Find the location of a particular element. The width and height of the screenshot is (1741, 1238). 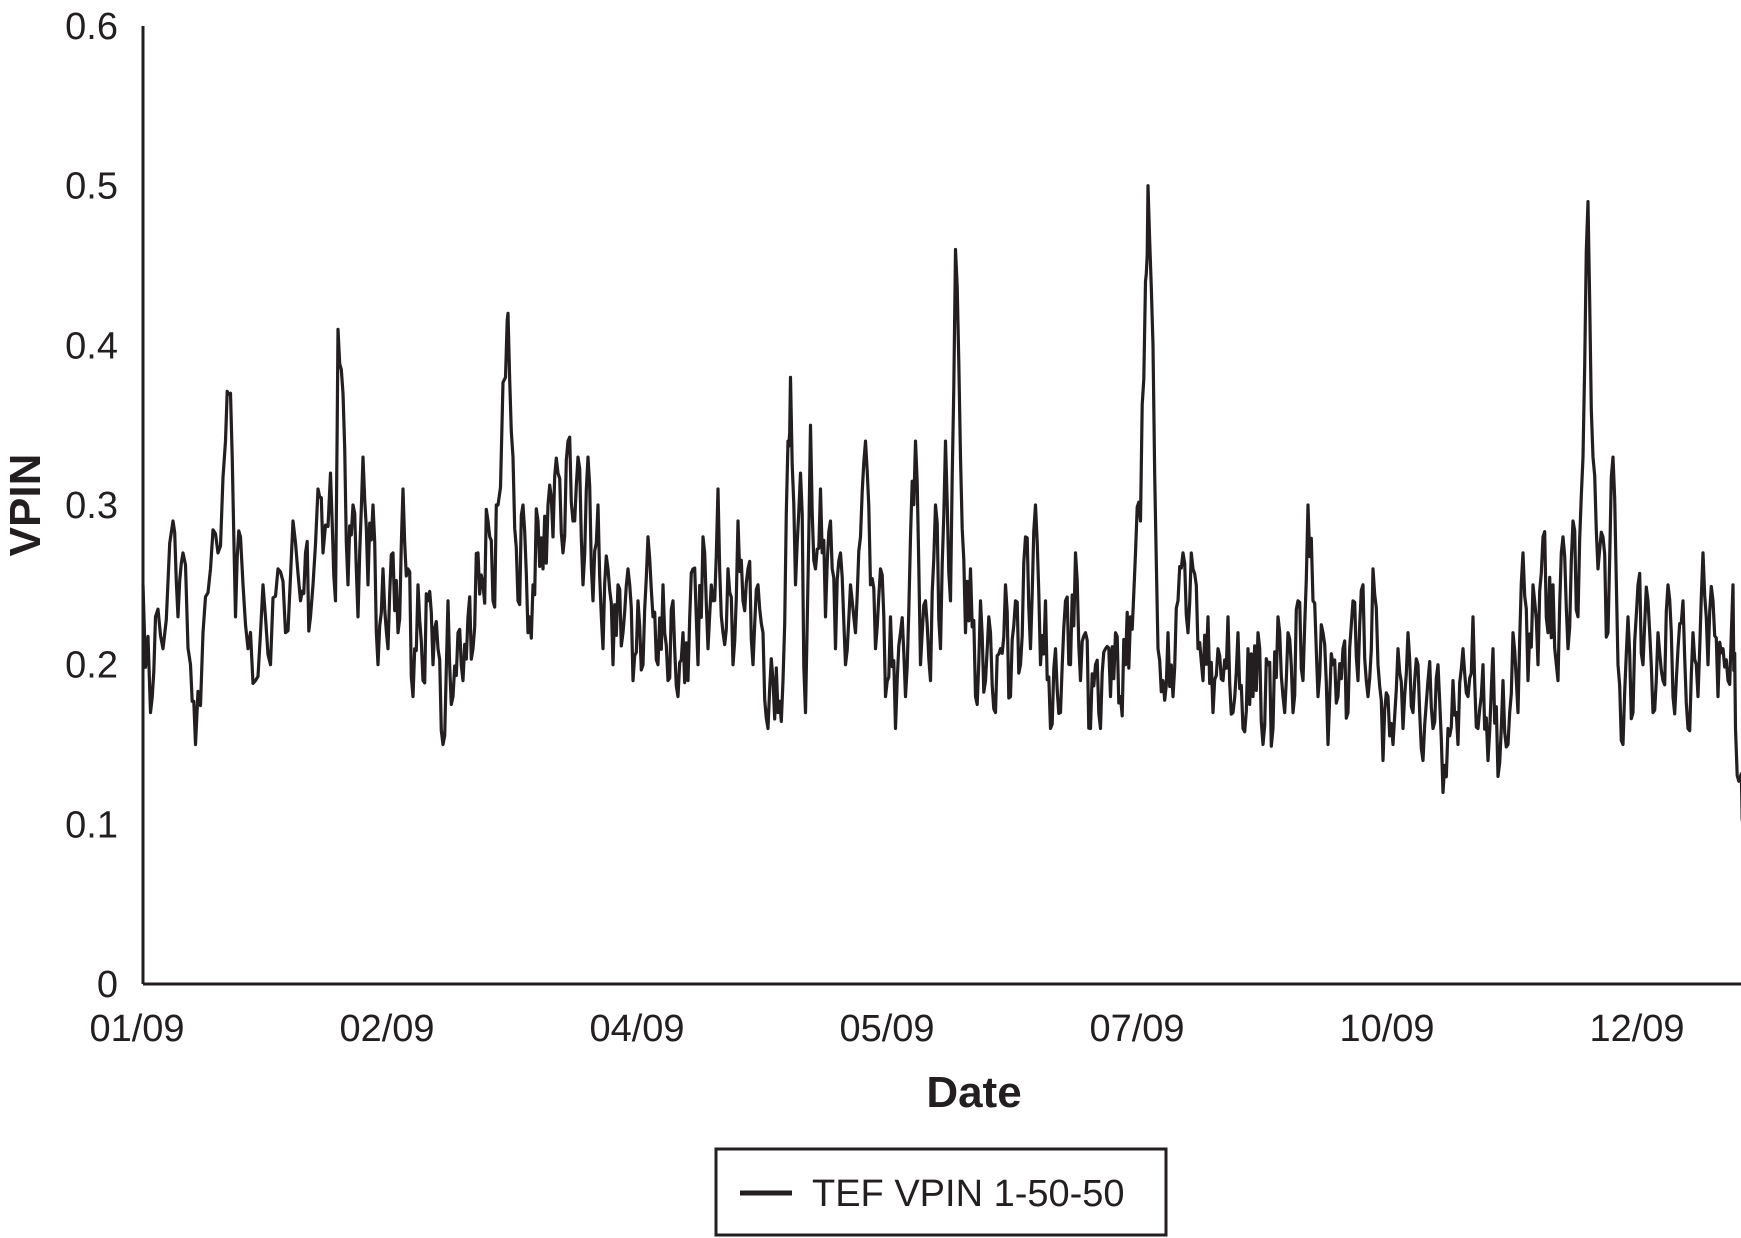

x-tick-label: 07/09 is located at coordinates (1136, 1029).